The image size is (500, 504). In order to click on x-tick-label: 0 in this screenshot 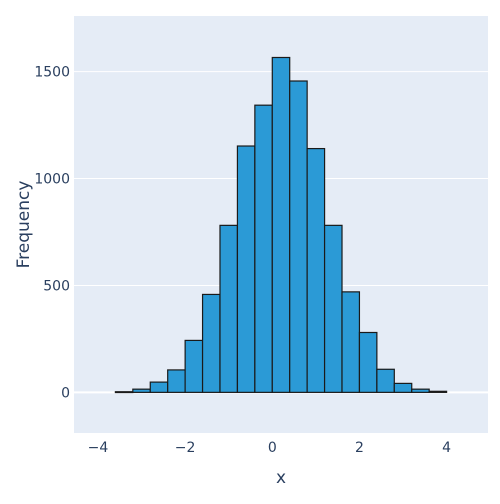, I will do `click(272, 448)`.